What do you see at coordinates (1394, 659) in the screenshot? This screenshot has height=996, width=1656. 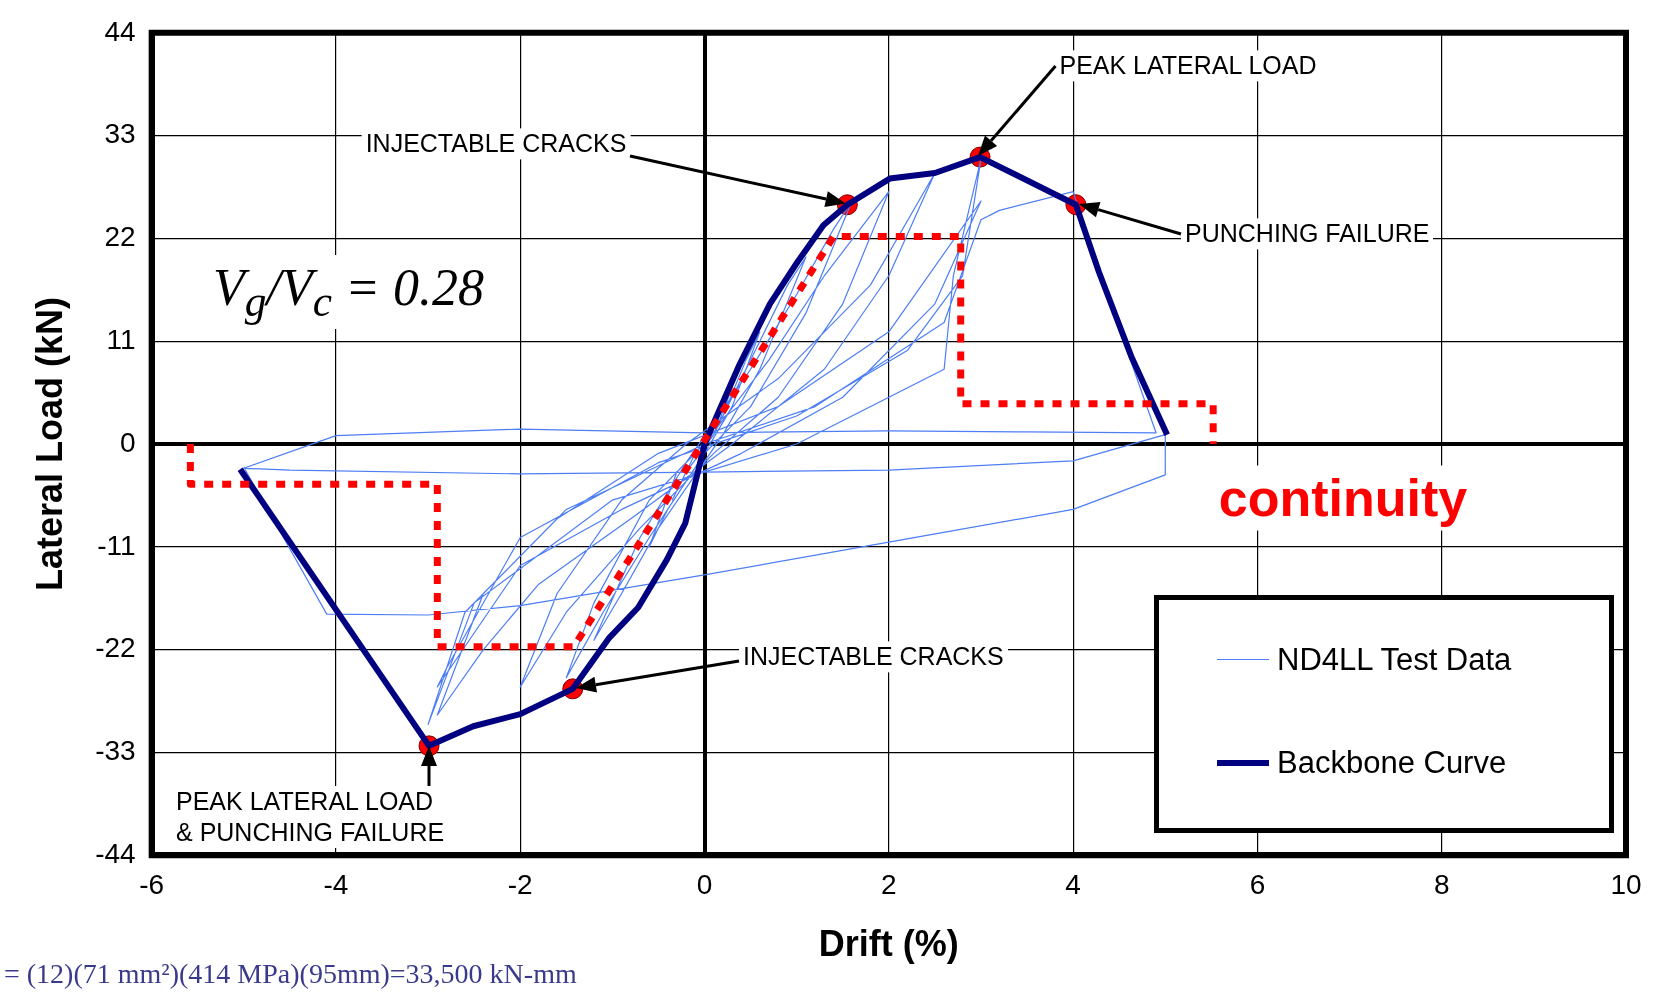 I see `legend-label: ND4LL Test Data` at bounding box center [1394, 659].